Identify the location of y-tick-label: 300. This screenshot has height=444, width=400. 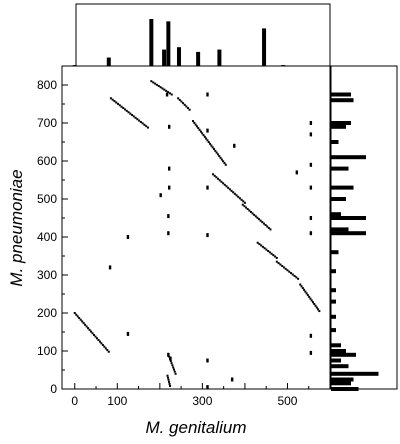
(47, 275).